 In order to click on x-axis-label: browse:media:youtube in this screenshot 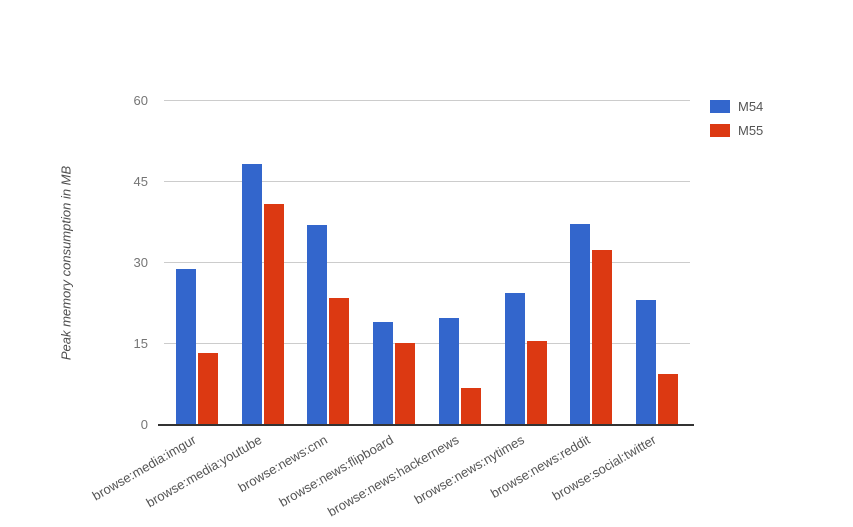, I will do `click(204, 471)`.